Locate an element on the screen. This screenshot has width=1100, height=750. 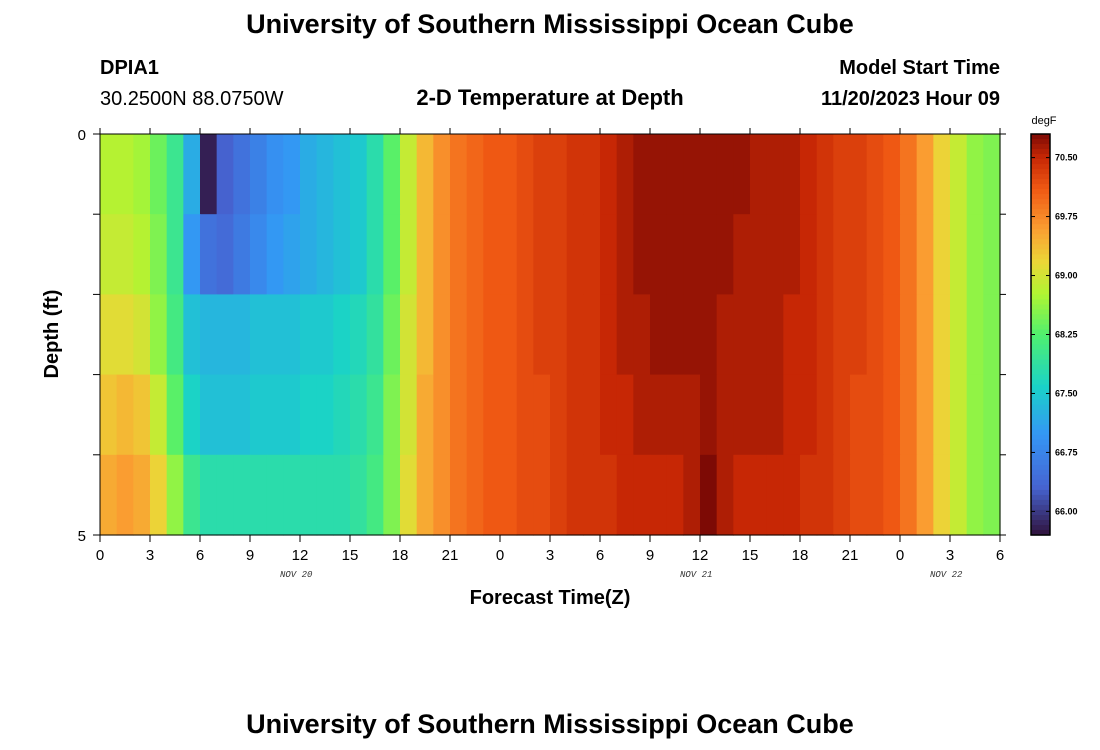
x-tick-label: 15 is located at coordinates (750, 555).